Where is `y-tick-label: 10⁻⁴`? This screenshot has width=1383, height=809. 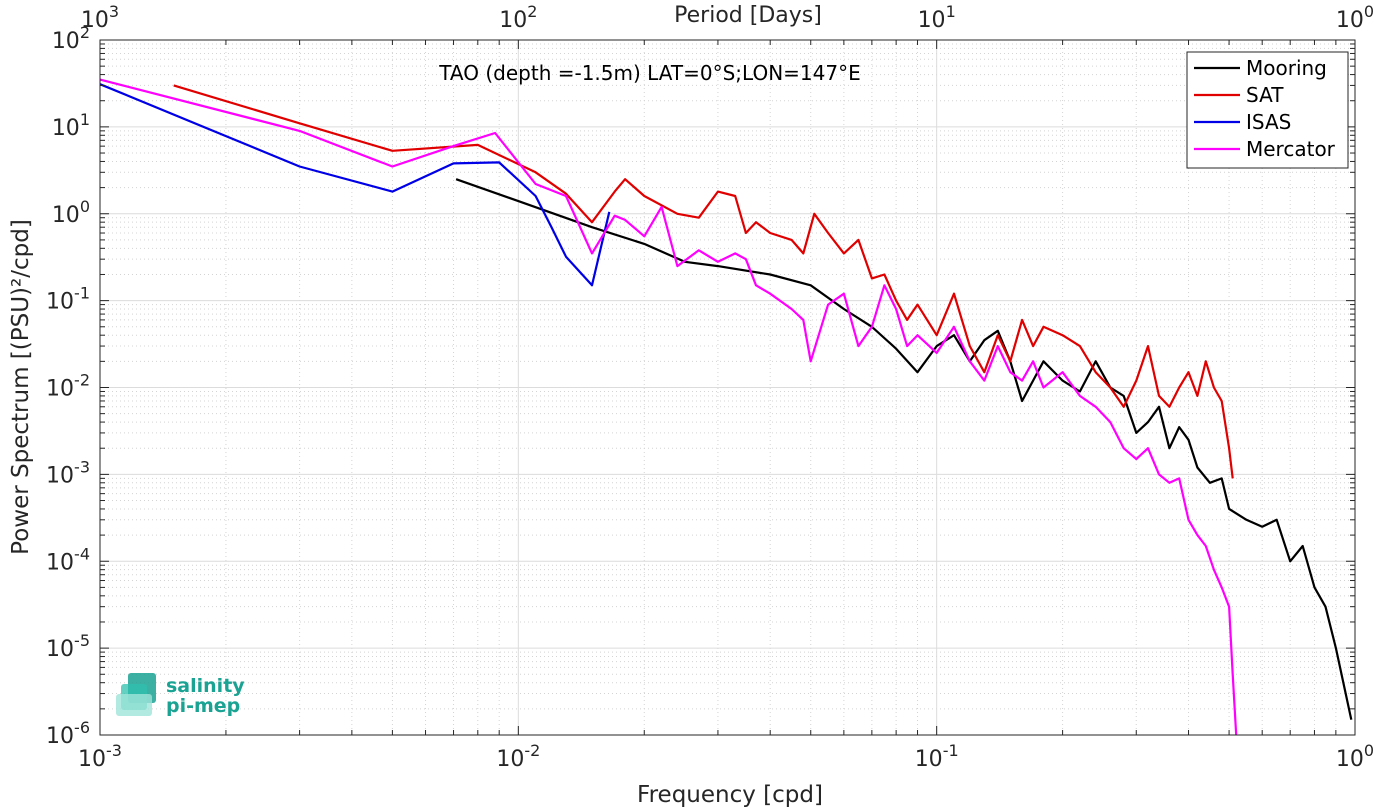
y-tick-label: 10⁻⁴ is located at coordinates (68, 559).